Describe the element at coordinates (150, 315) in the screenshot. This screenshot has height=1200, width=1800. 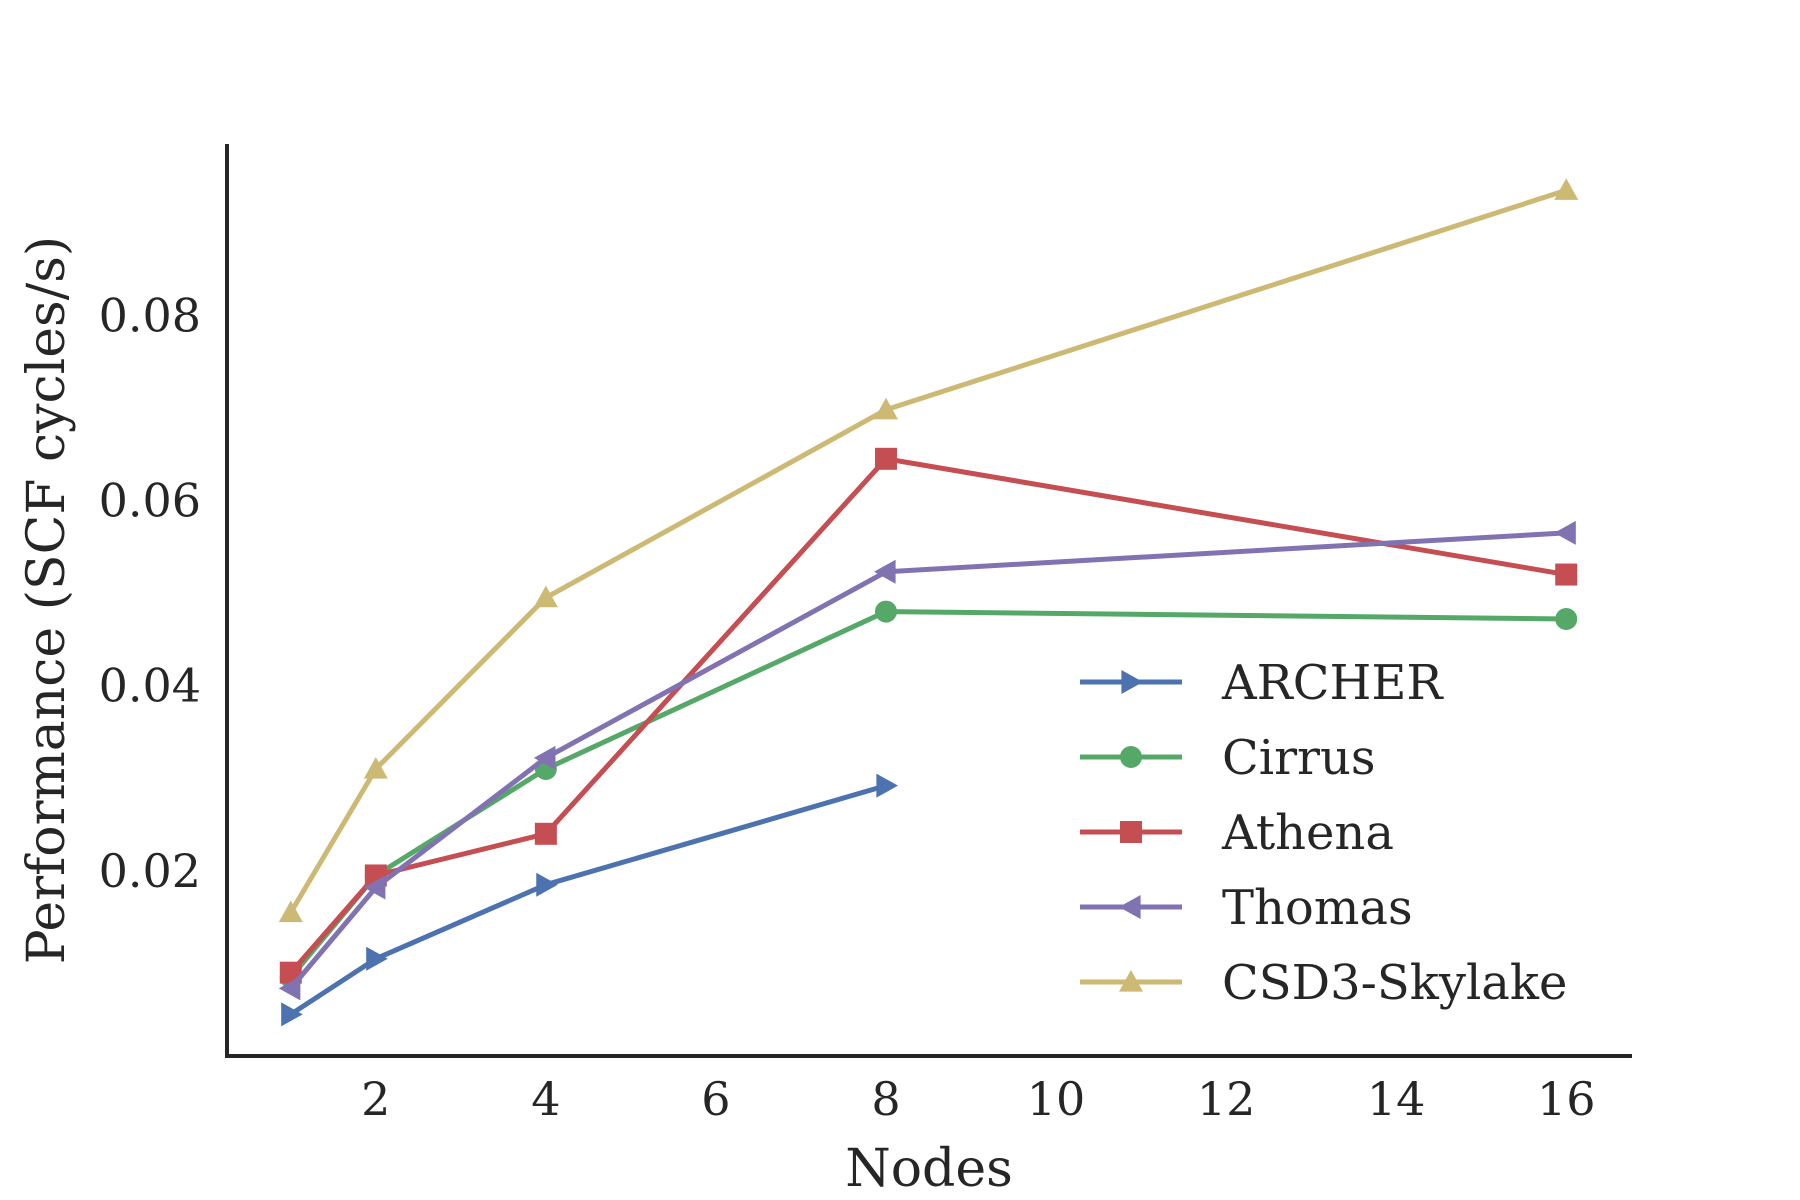
I see `y-tick-label: 0.08` at that location.